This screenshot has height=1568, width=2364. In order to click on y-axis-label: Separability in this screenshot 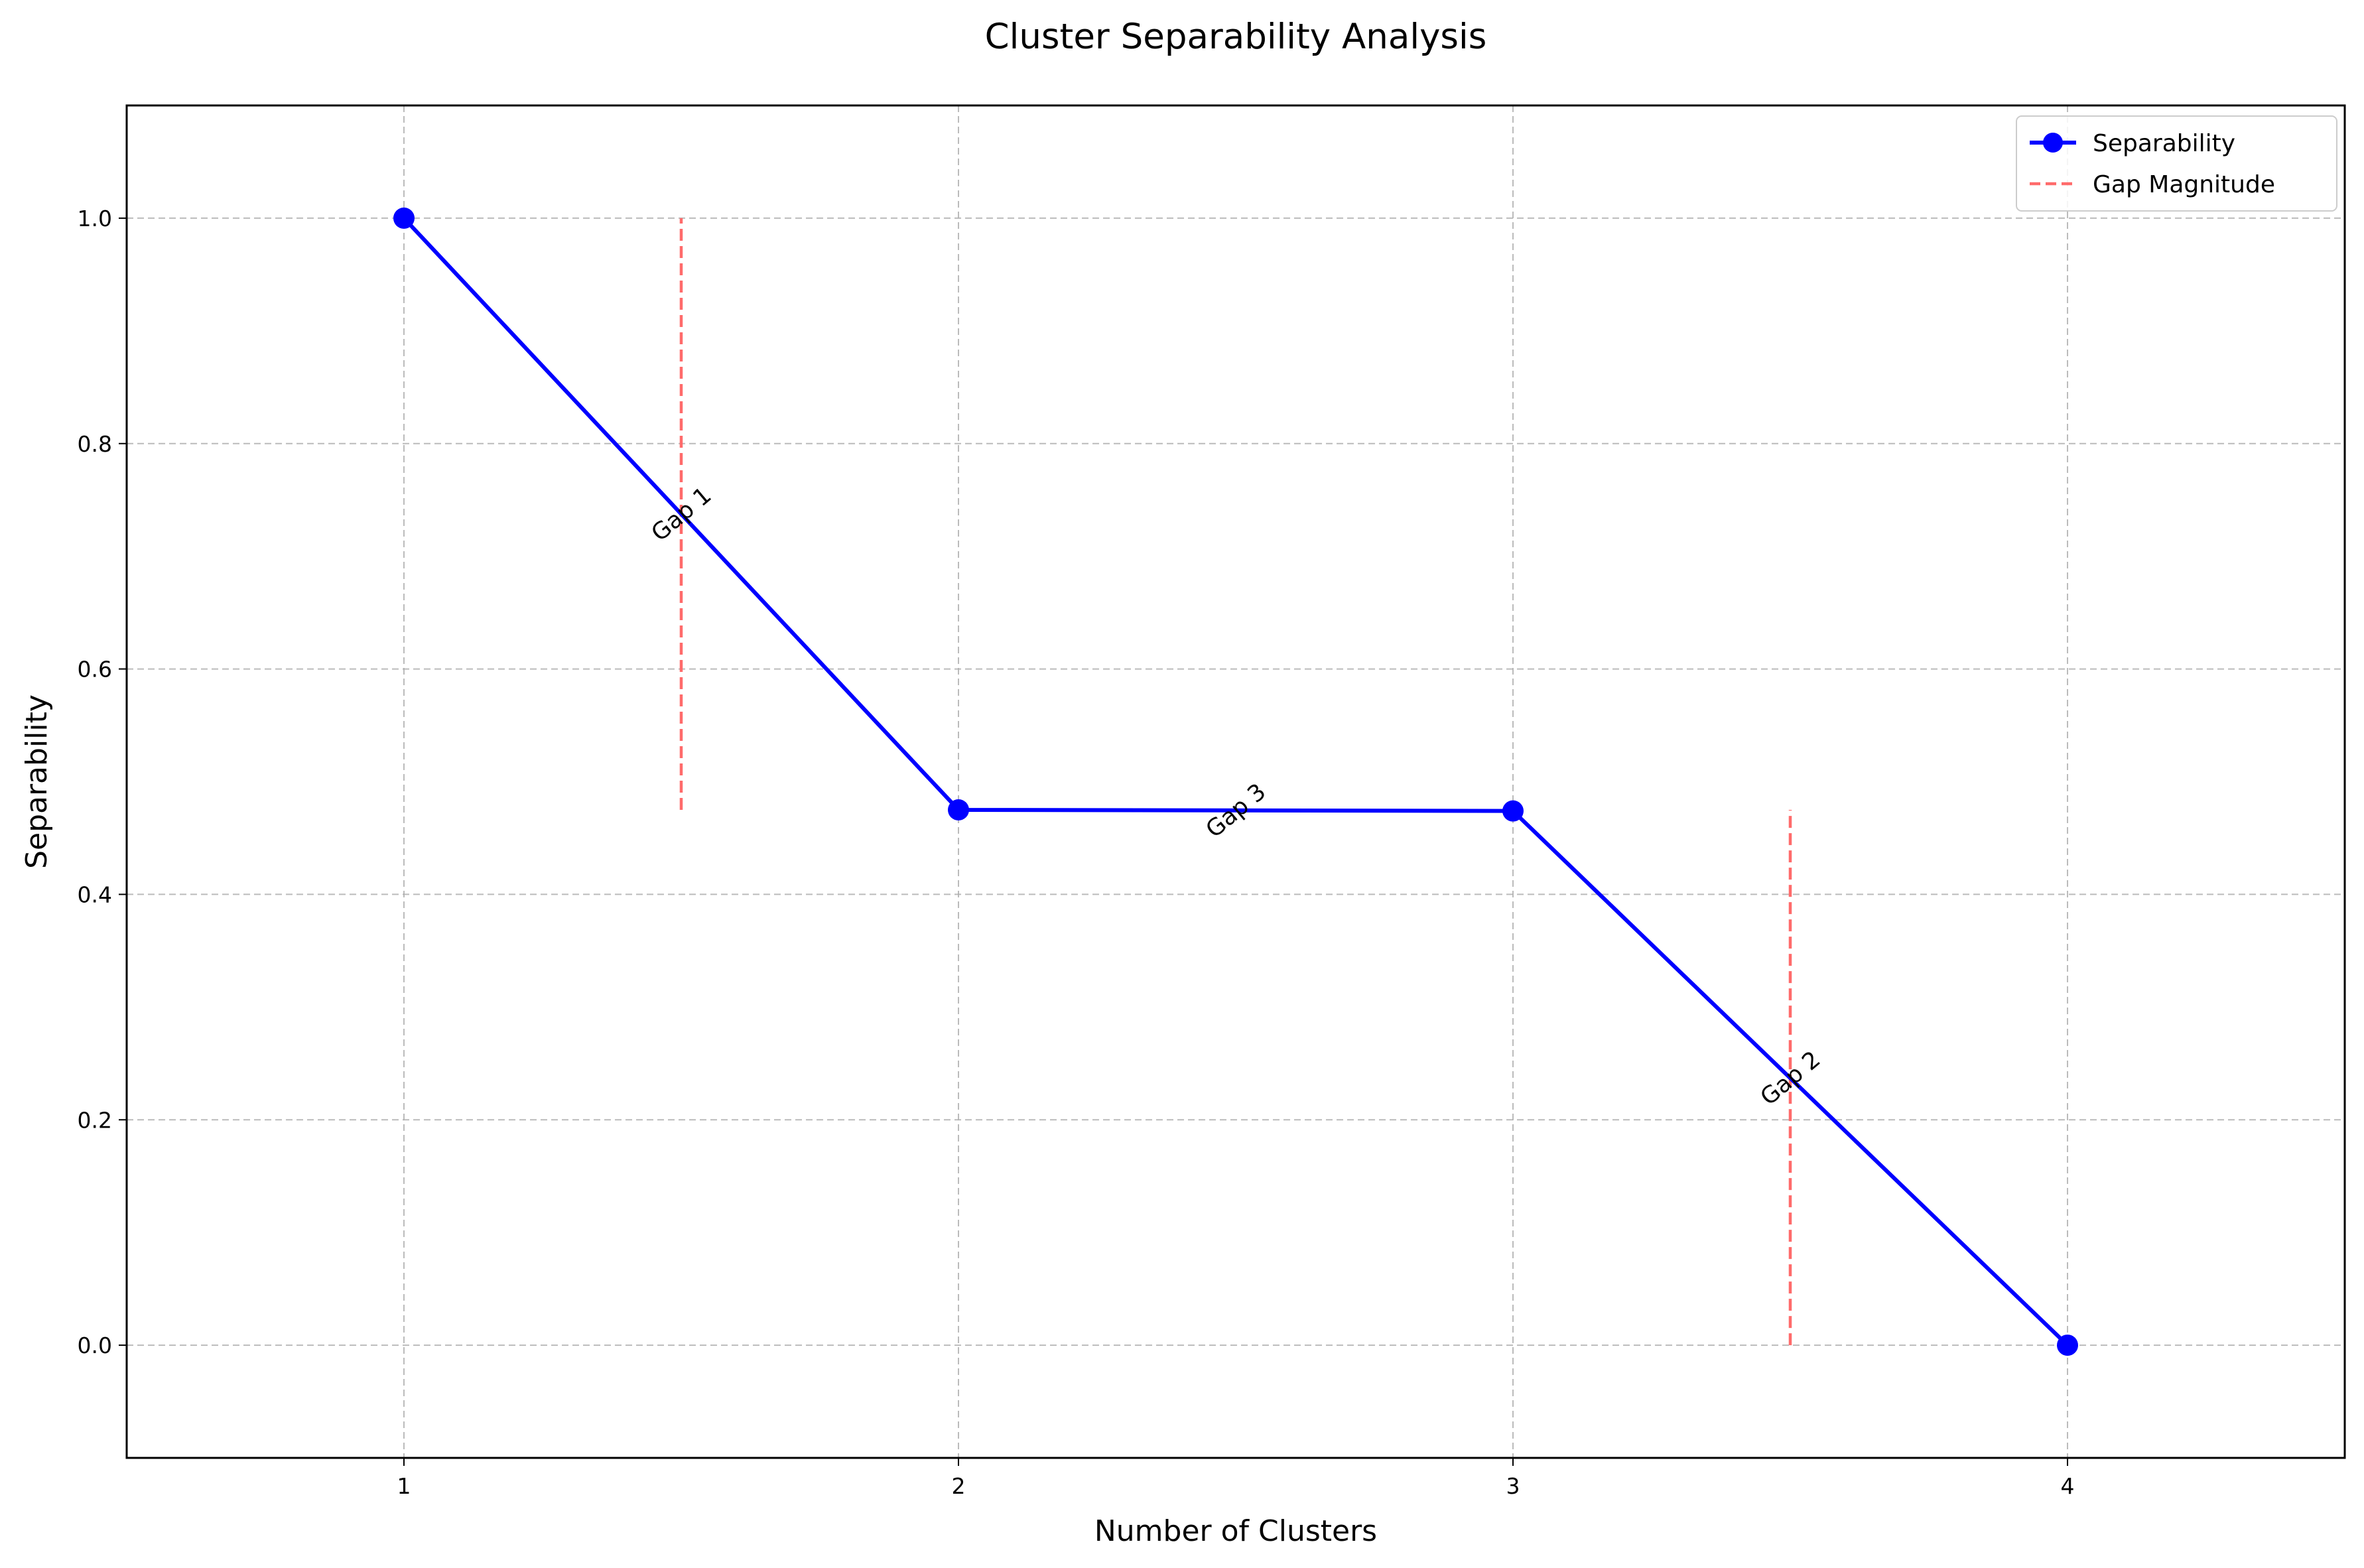, I will do `click(37, 781)`.